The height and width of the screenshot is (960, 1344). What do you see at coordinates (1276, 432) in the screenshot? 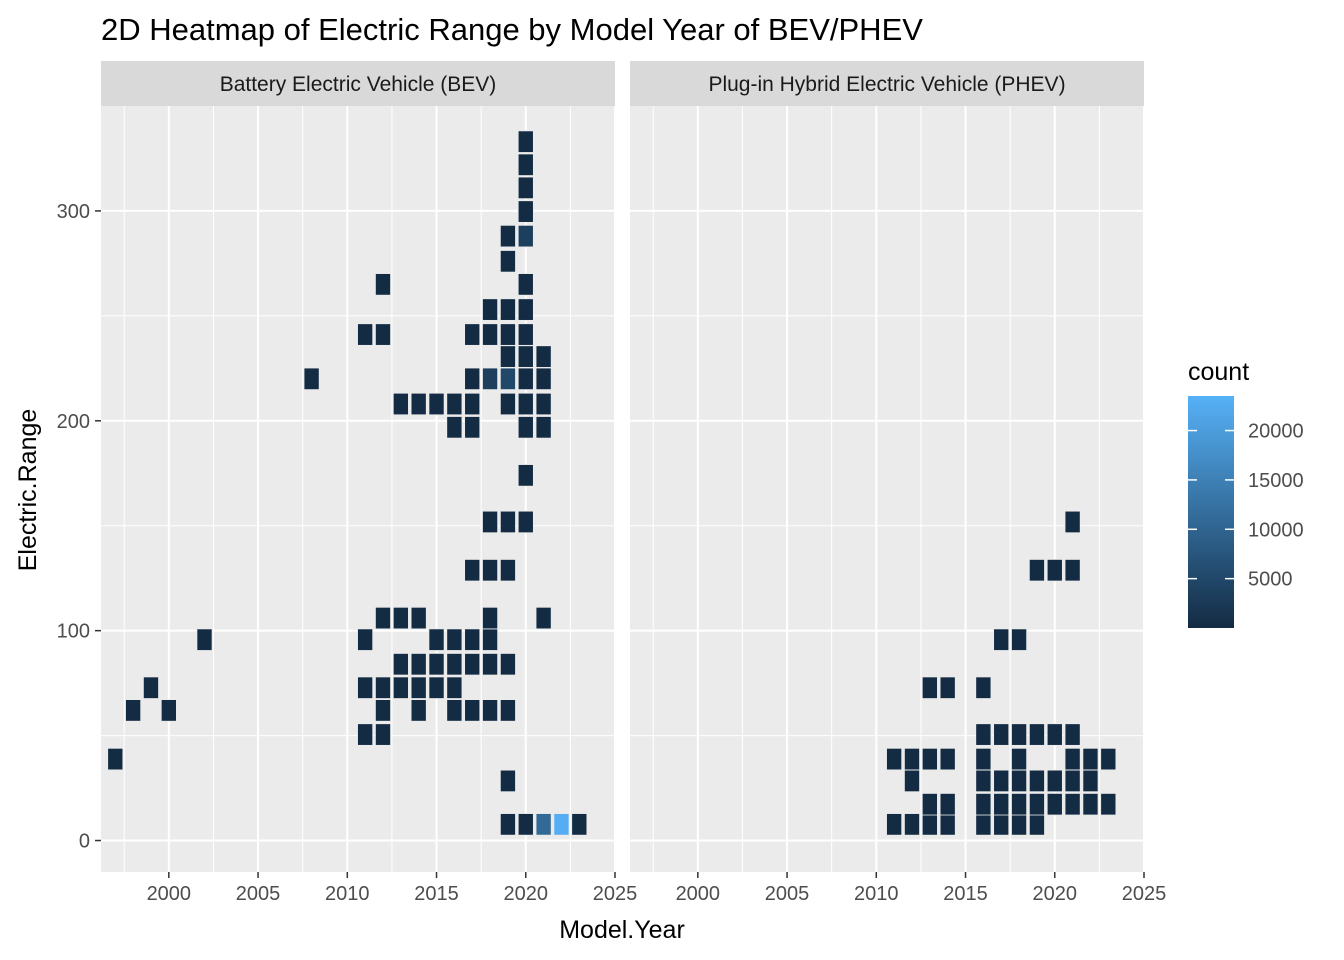
I see `legend-tick-label: 20000` at bounding box center [1276, 432].